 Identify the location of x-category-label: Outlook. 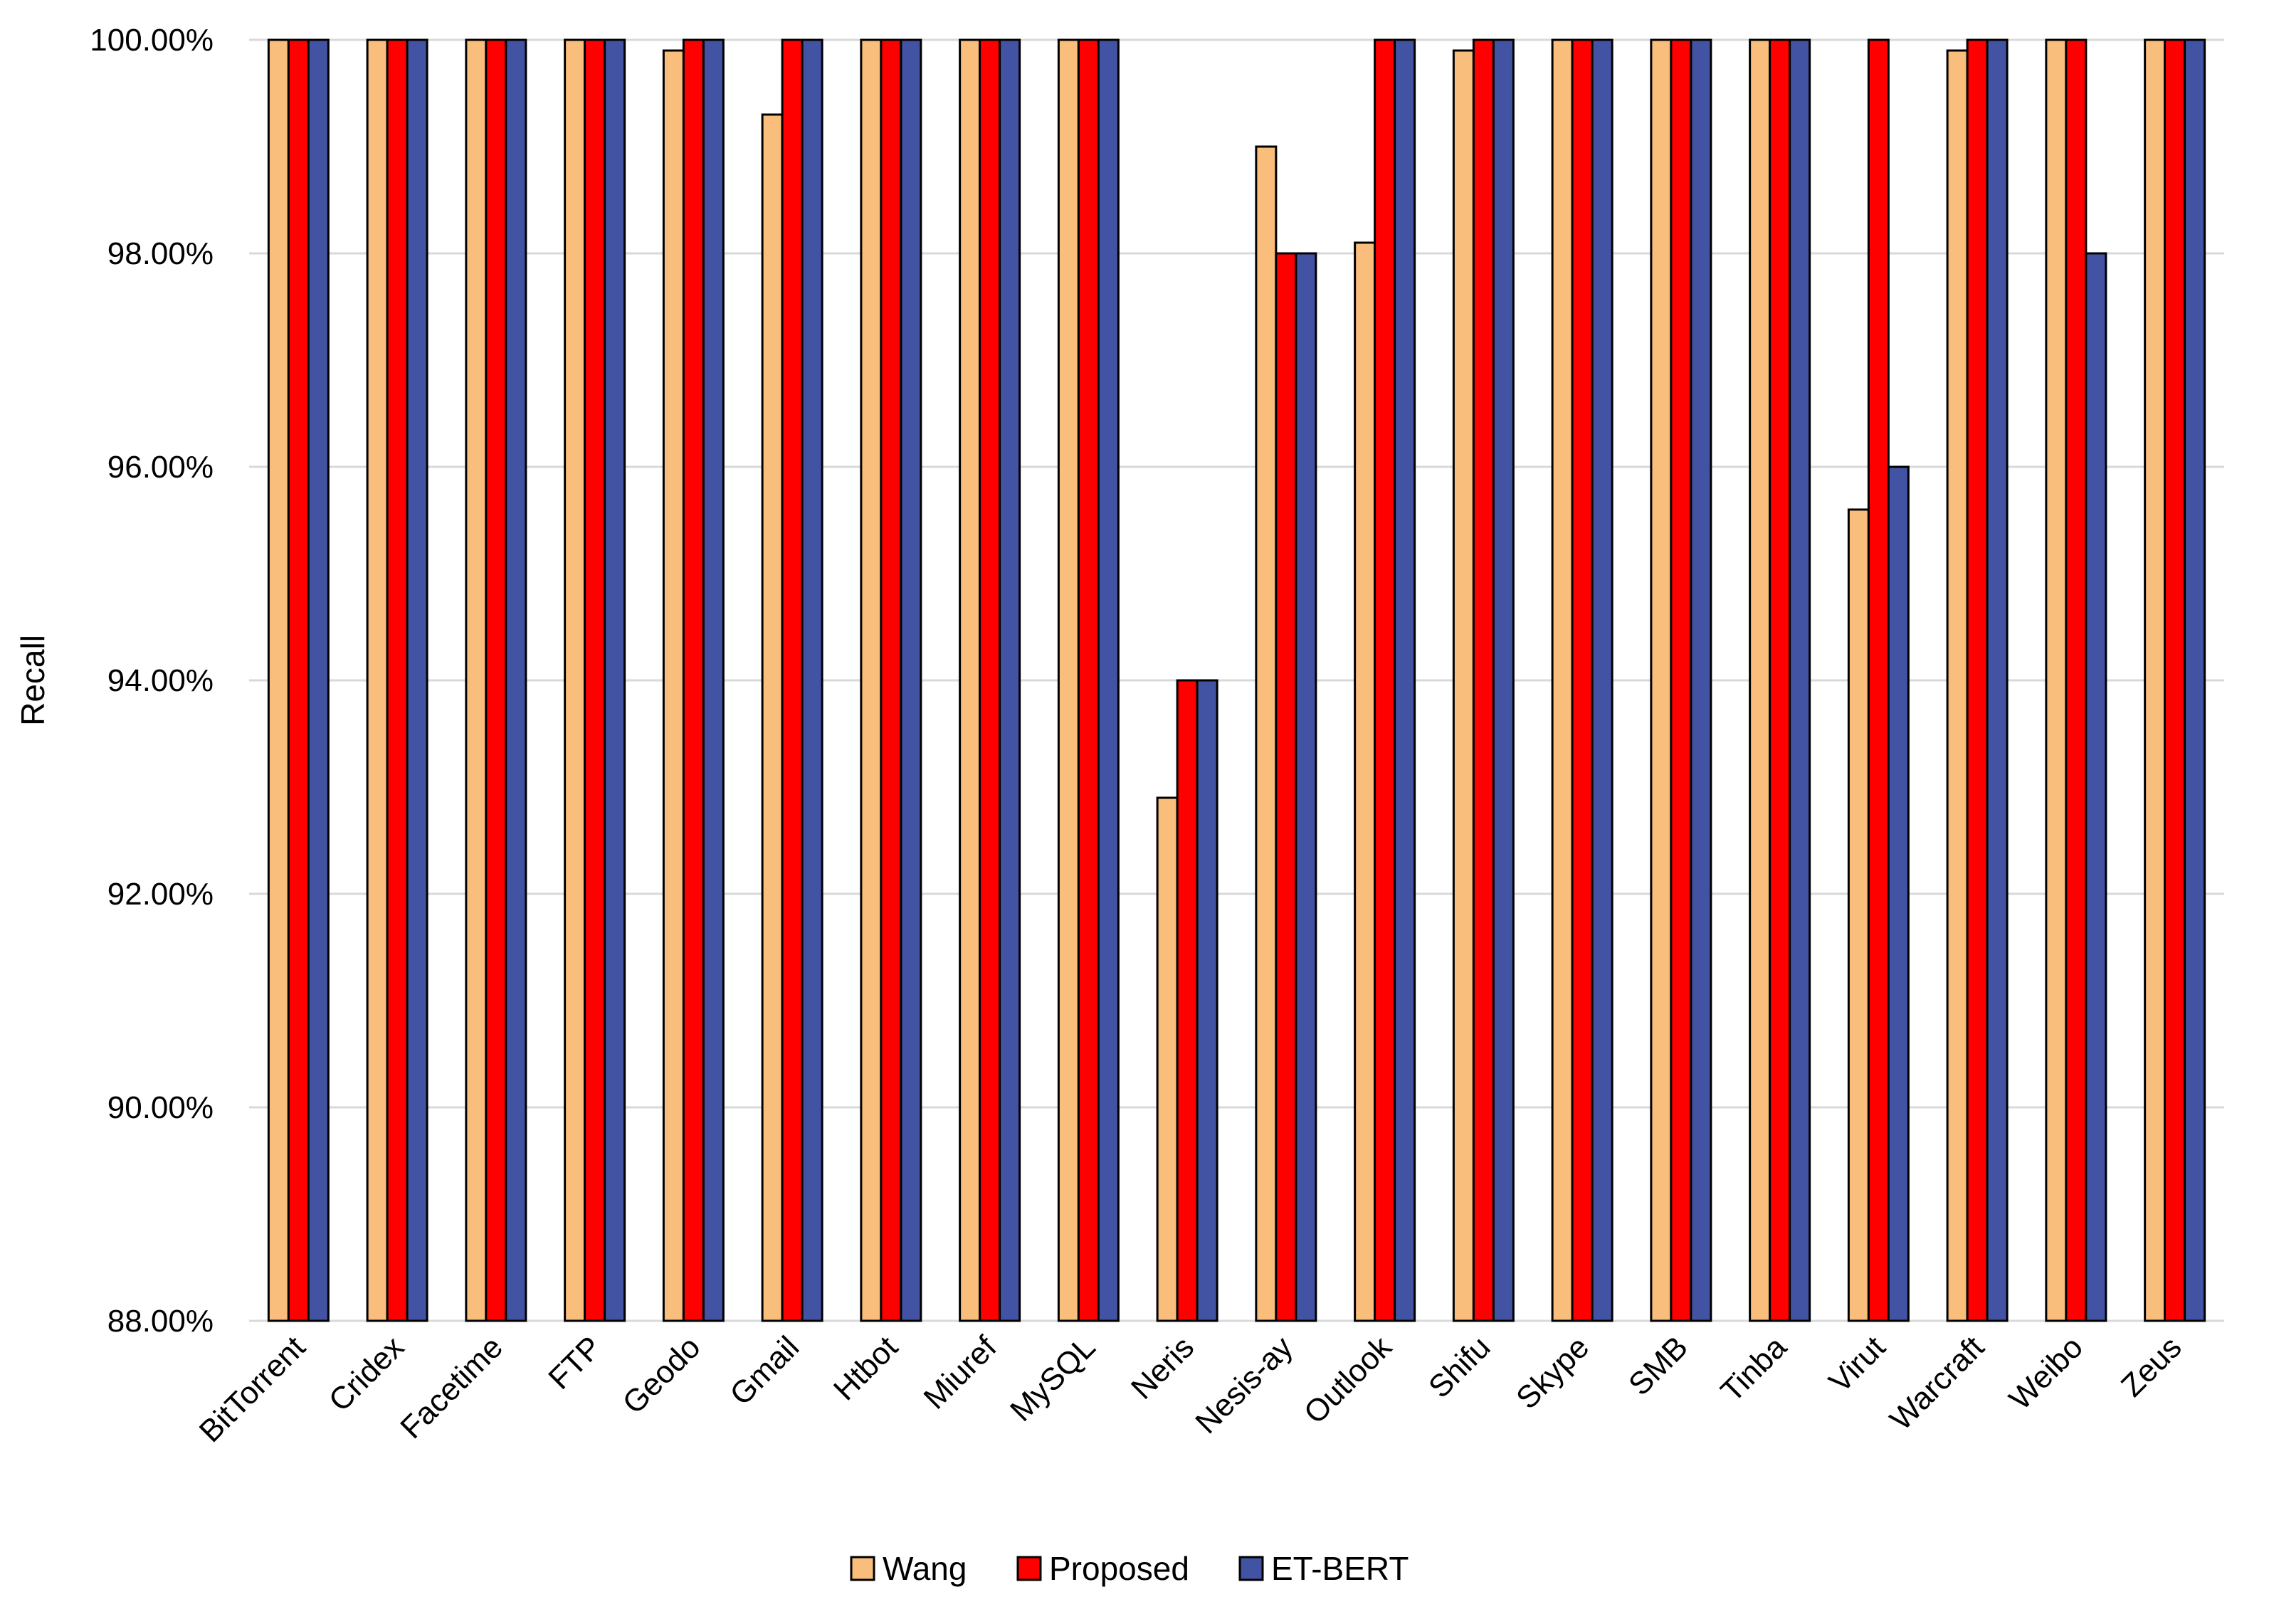
(1348, 1380).